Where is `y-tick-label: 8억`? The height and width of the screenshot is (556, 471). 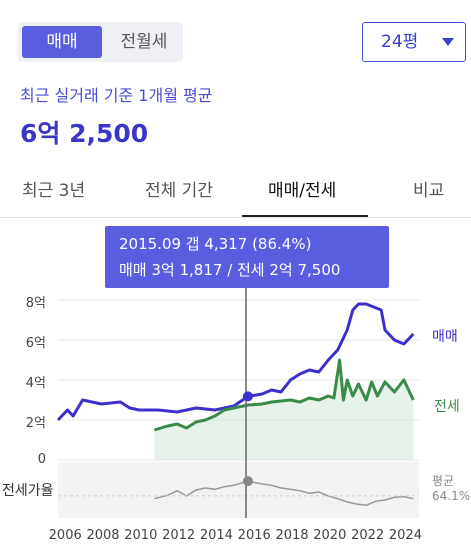 y-tick-label: 8억 is located at coordinates (35, 303).